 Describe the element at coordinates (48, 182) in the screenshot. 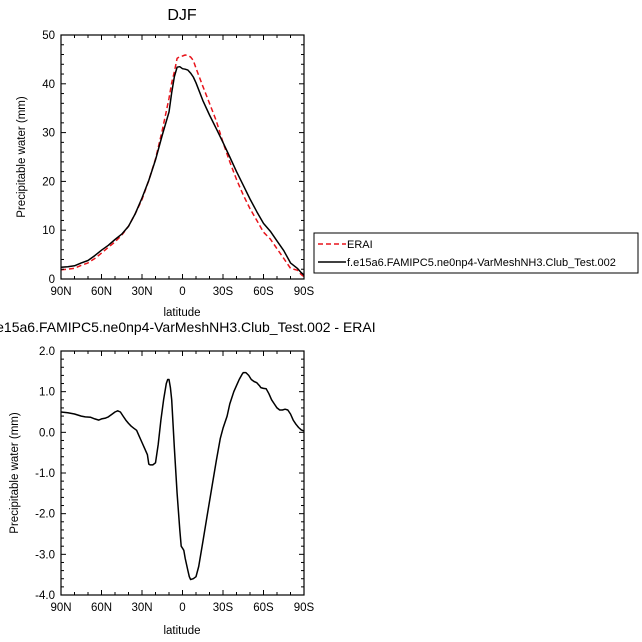

I see `y-tick-label: 20` at that location.